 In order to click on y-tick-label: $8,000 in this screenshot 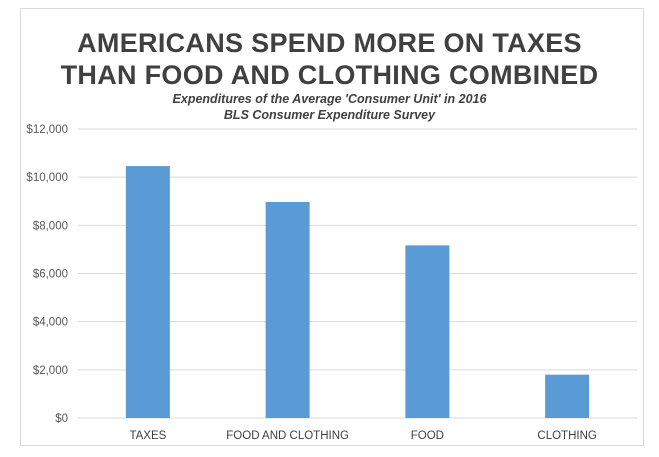, I will do `click(50, 226)`.